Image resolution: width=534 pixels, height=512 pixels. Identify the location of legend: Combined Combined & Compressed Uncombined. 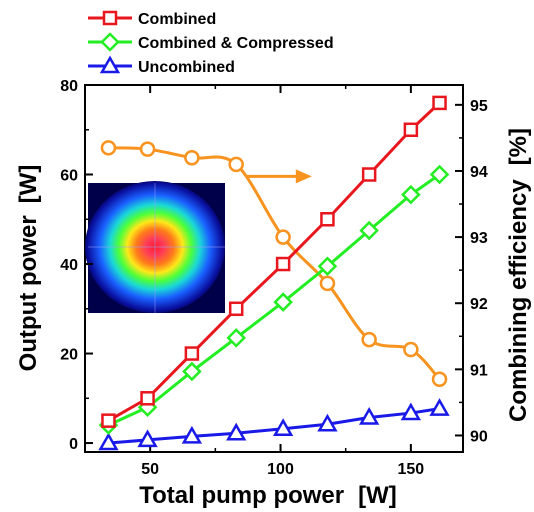
(211, 43).